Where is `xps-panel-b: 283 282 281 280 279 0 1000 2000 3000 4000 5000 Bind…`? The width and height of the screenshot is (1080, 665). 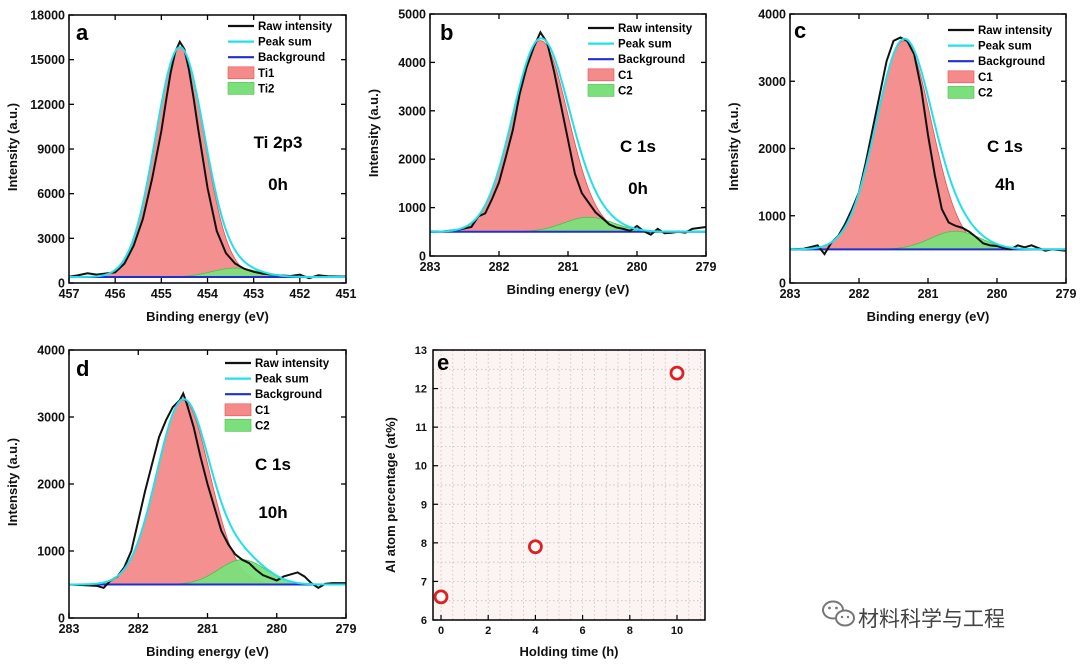 xps-panel-b: 283 282 281 280 279 0 1000 2000 3000 4000 5000 Bind… is located at coordinates (541, 153).